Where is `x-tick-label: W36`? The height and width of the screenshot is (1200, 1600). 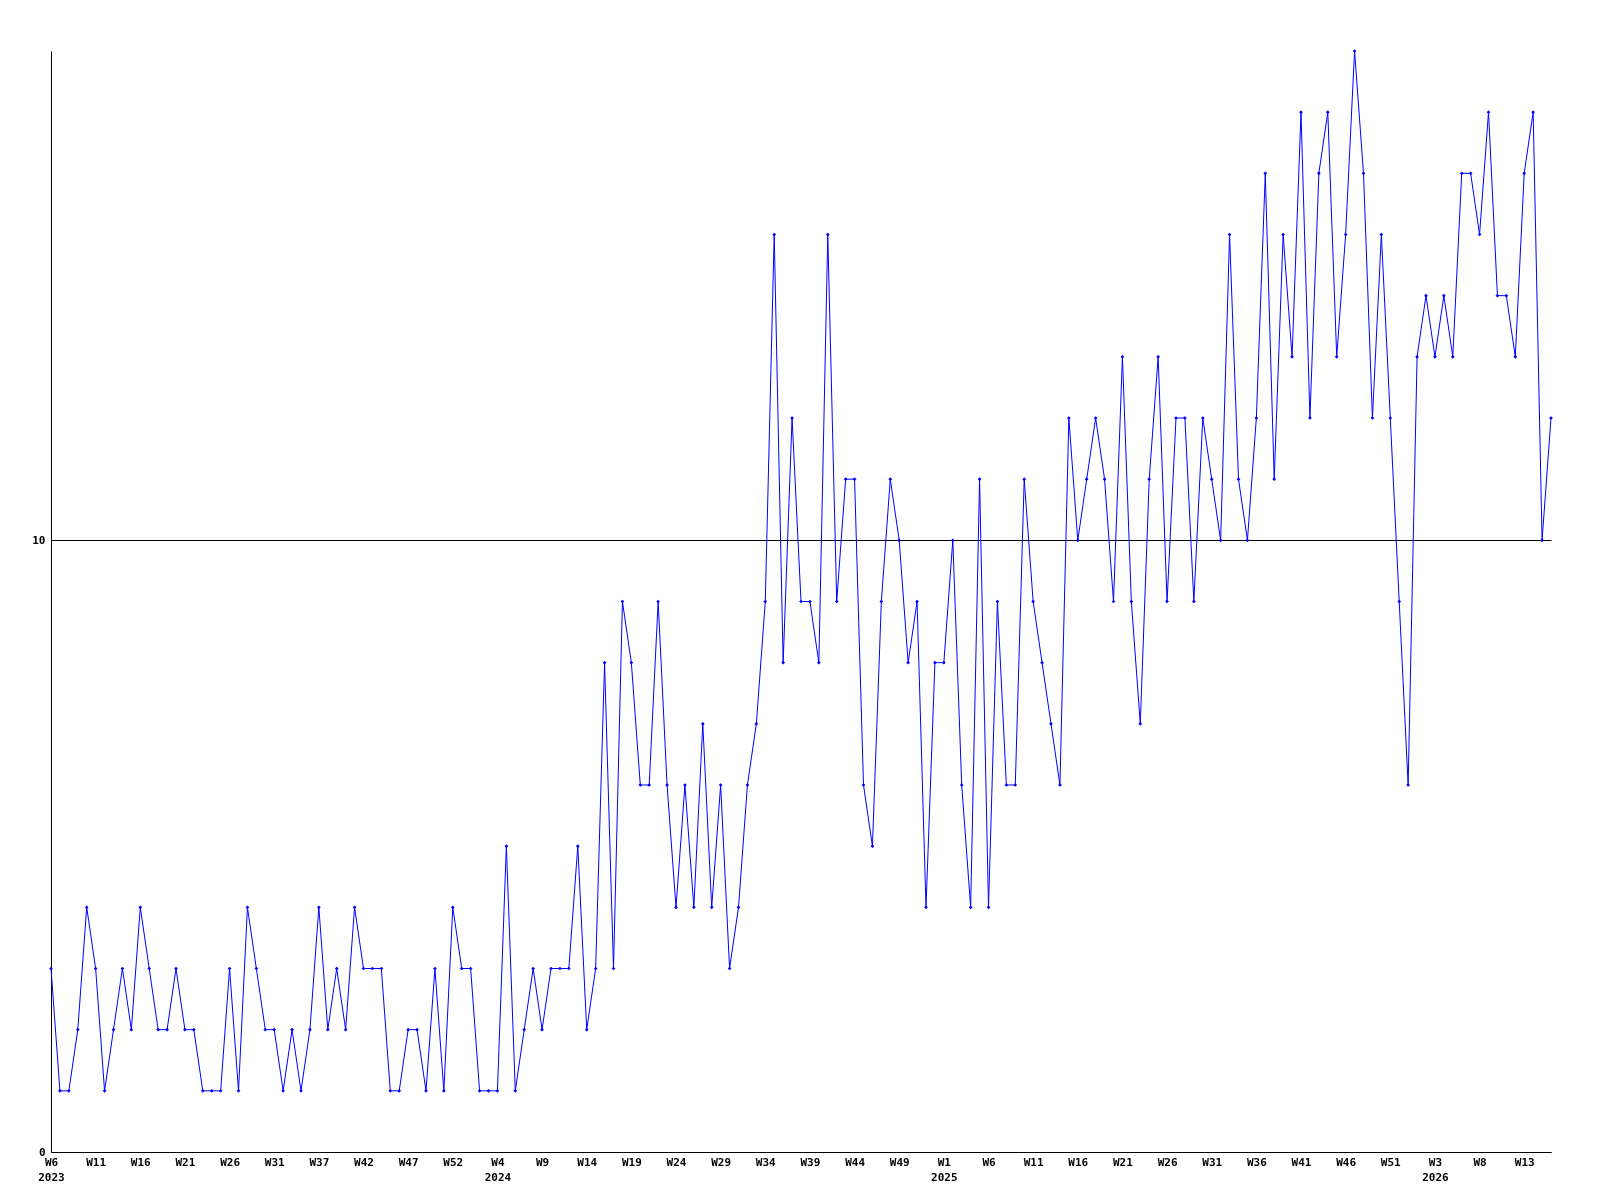 x-tick-label: W36 is located at coordinates (1257, 1162).